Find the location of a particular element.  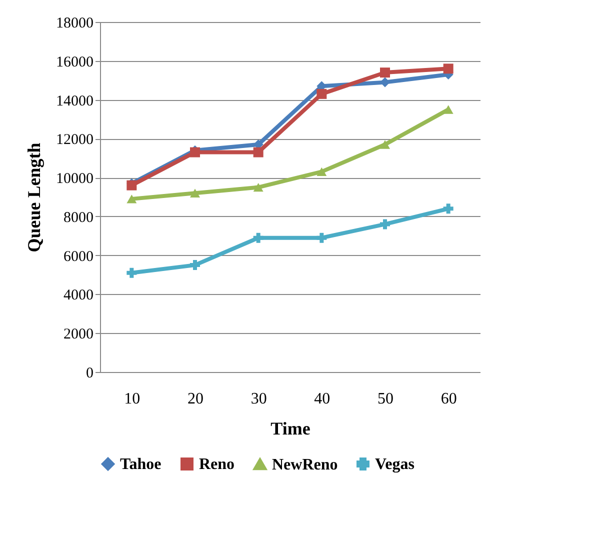

y-tick-label: 18000 is located at coordinates (75, 24).